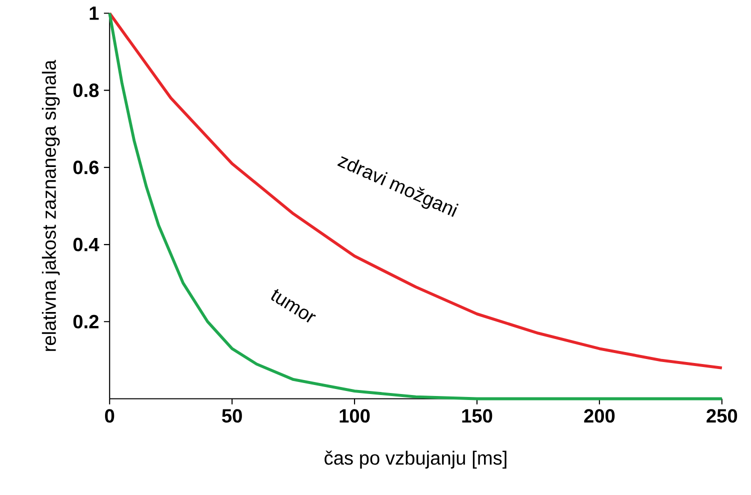 This screenshot has height=495, width=751. Describe the element at coordinates (85, 321) in the screenshot. I see `y-tick-label: 0.2` at that location.